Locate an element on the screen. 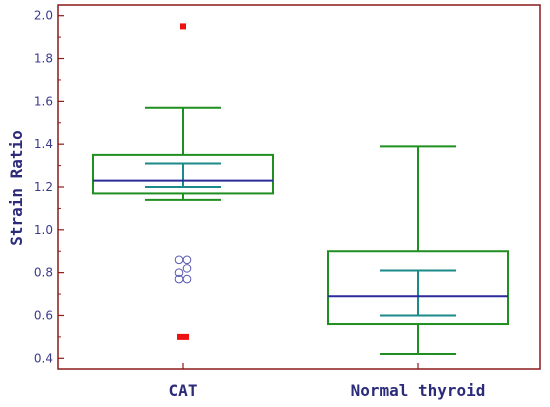 This screenshot has height=407, width=550. y-axis-ticks: 0.4 0.6 0.8 1.0 1.2 1.4 1.6 1.8 2.0 is located at coordinates (49, 187).